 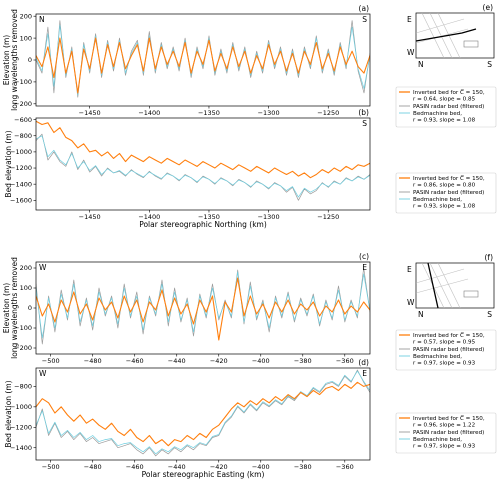 I want to click on x-tick-label-a: −1250, so click(x=328, y=113).